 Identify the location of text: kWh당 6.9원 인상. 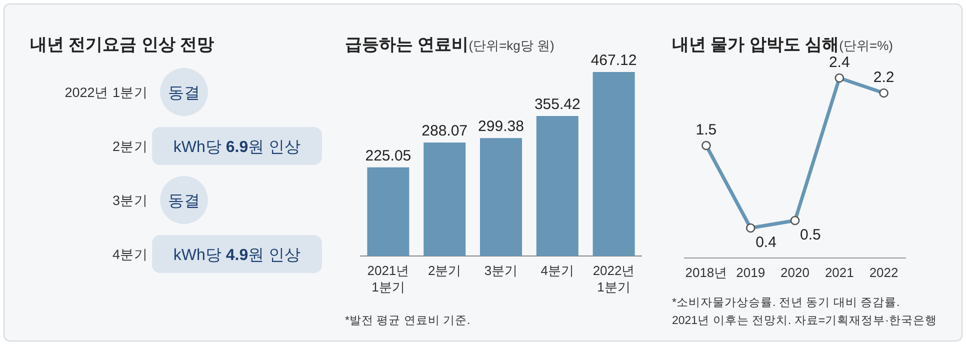
(237, 147).